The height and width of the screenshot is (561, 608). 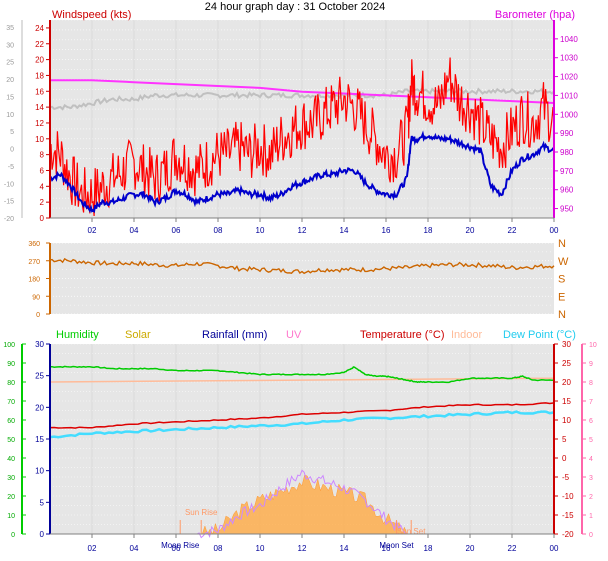 I want to click on windspeed-tick: 2, so click(x=42, y=202).